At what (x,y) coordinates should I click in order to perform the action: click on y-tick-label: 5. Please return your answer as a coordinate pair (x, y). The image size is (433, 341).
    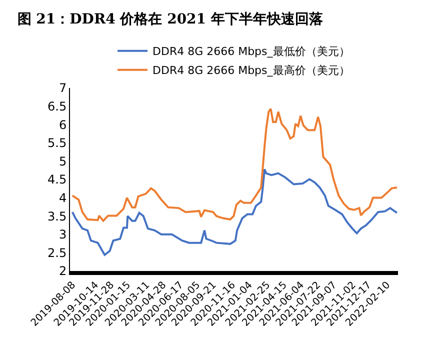
    Looking at the image, I should click on (62, 161).